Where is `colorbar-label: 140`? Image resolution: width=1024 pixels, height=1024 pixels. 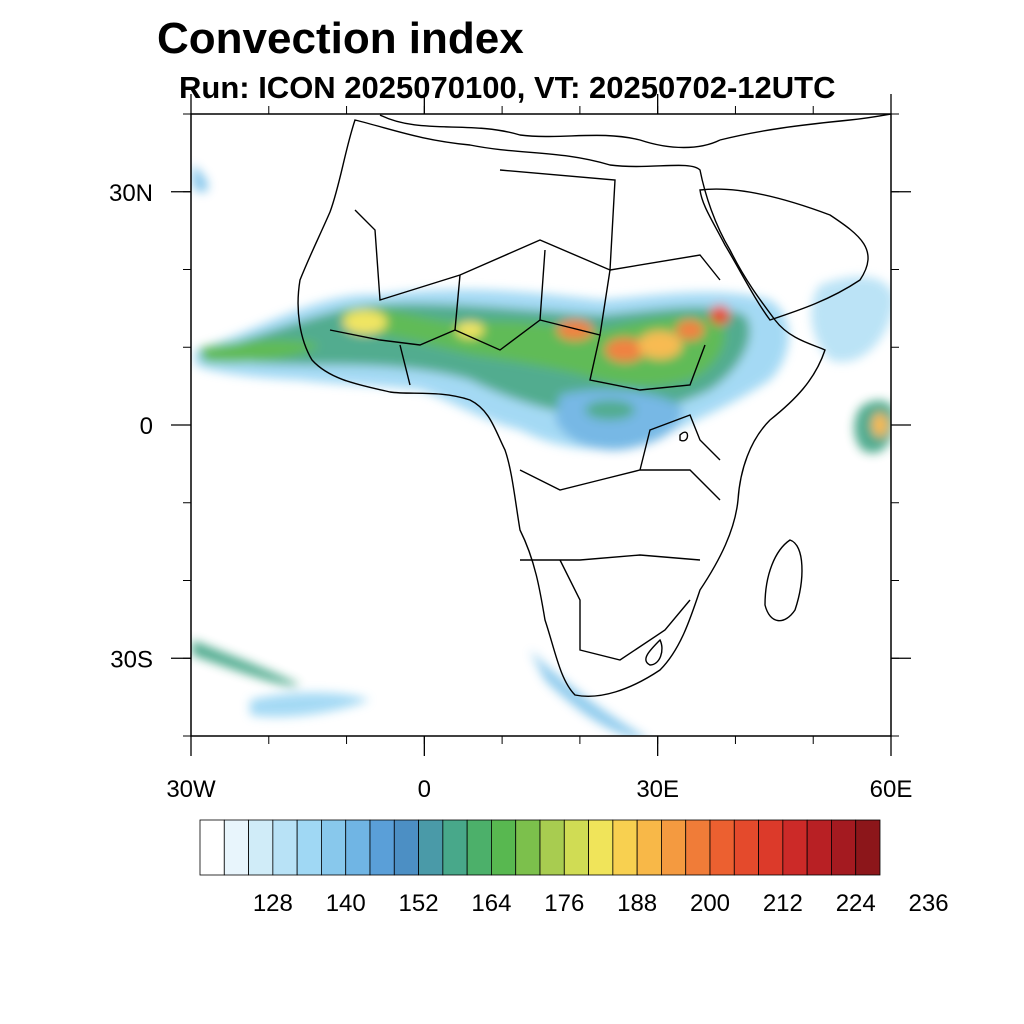 colorbar-label: 140 is located at coordinates (346, 903).